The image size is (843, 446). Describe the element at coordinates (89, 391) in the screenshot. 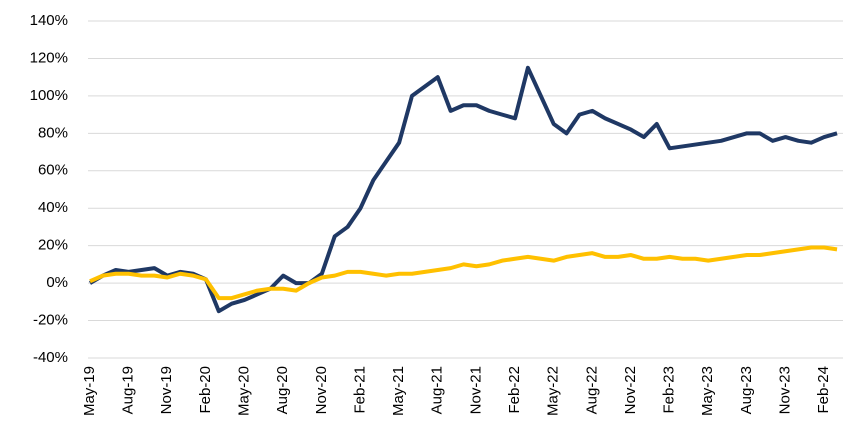

I see `x-tick-label: May-19` at that location.